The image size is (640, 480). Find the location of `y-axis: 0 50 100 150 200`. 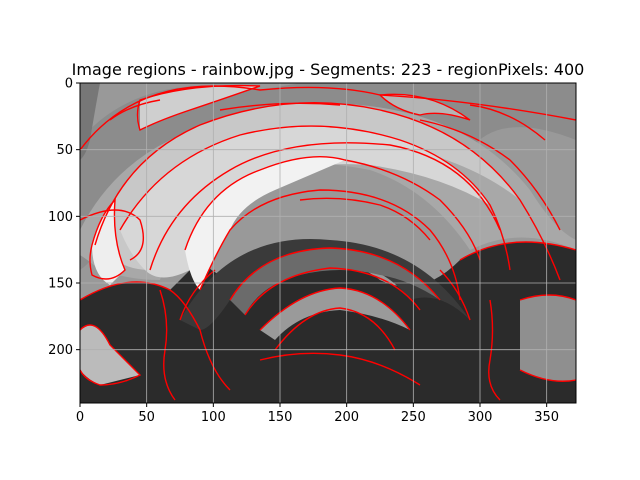

y-axis: 0 50 100 150 200 is located at coordinates (64, 217).